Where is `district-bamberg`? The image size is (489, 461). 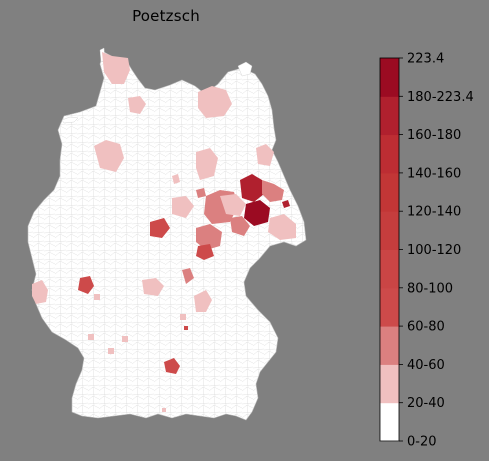 district-bamberg is located at coordinates (188, 276).